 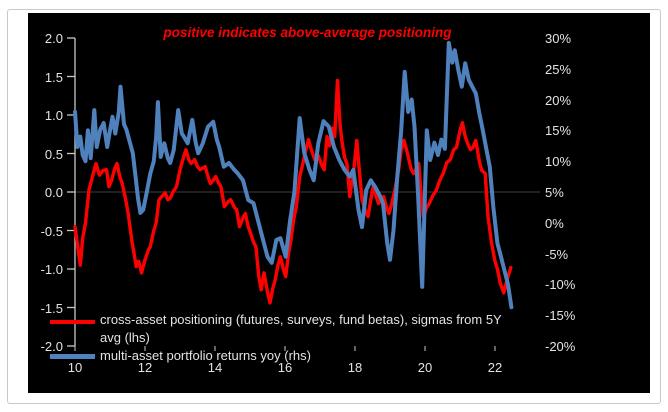 What do you see at coordinates (355, 367) in the screenshot?
I see `x-tick-label: 18` at bounding box center [355, 367].